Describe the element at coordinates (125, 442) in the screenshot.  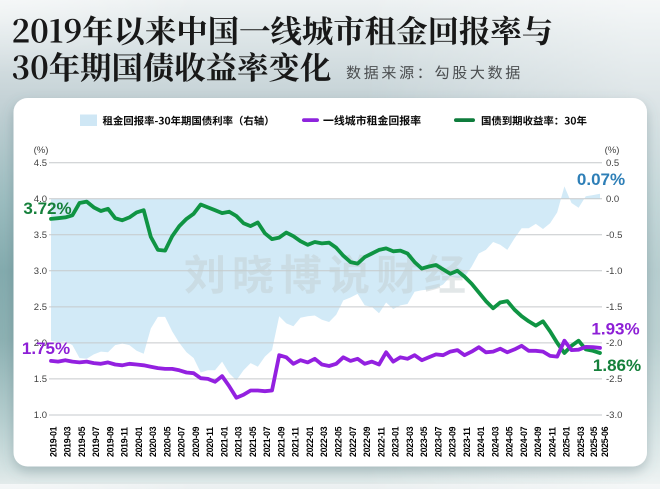
I see `svg-text: 2019-11` at that location.